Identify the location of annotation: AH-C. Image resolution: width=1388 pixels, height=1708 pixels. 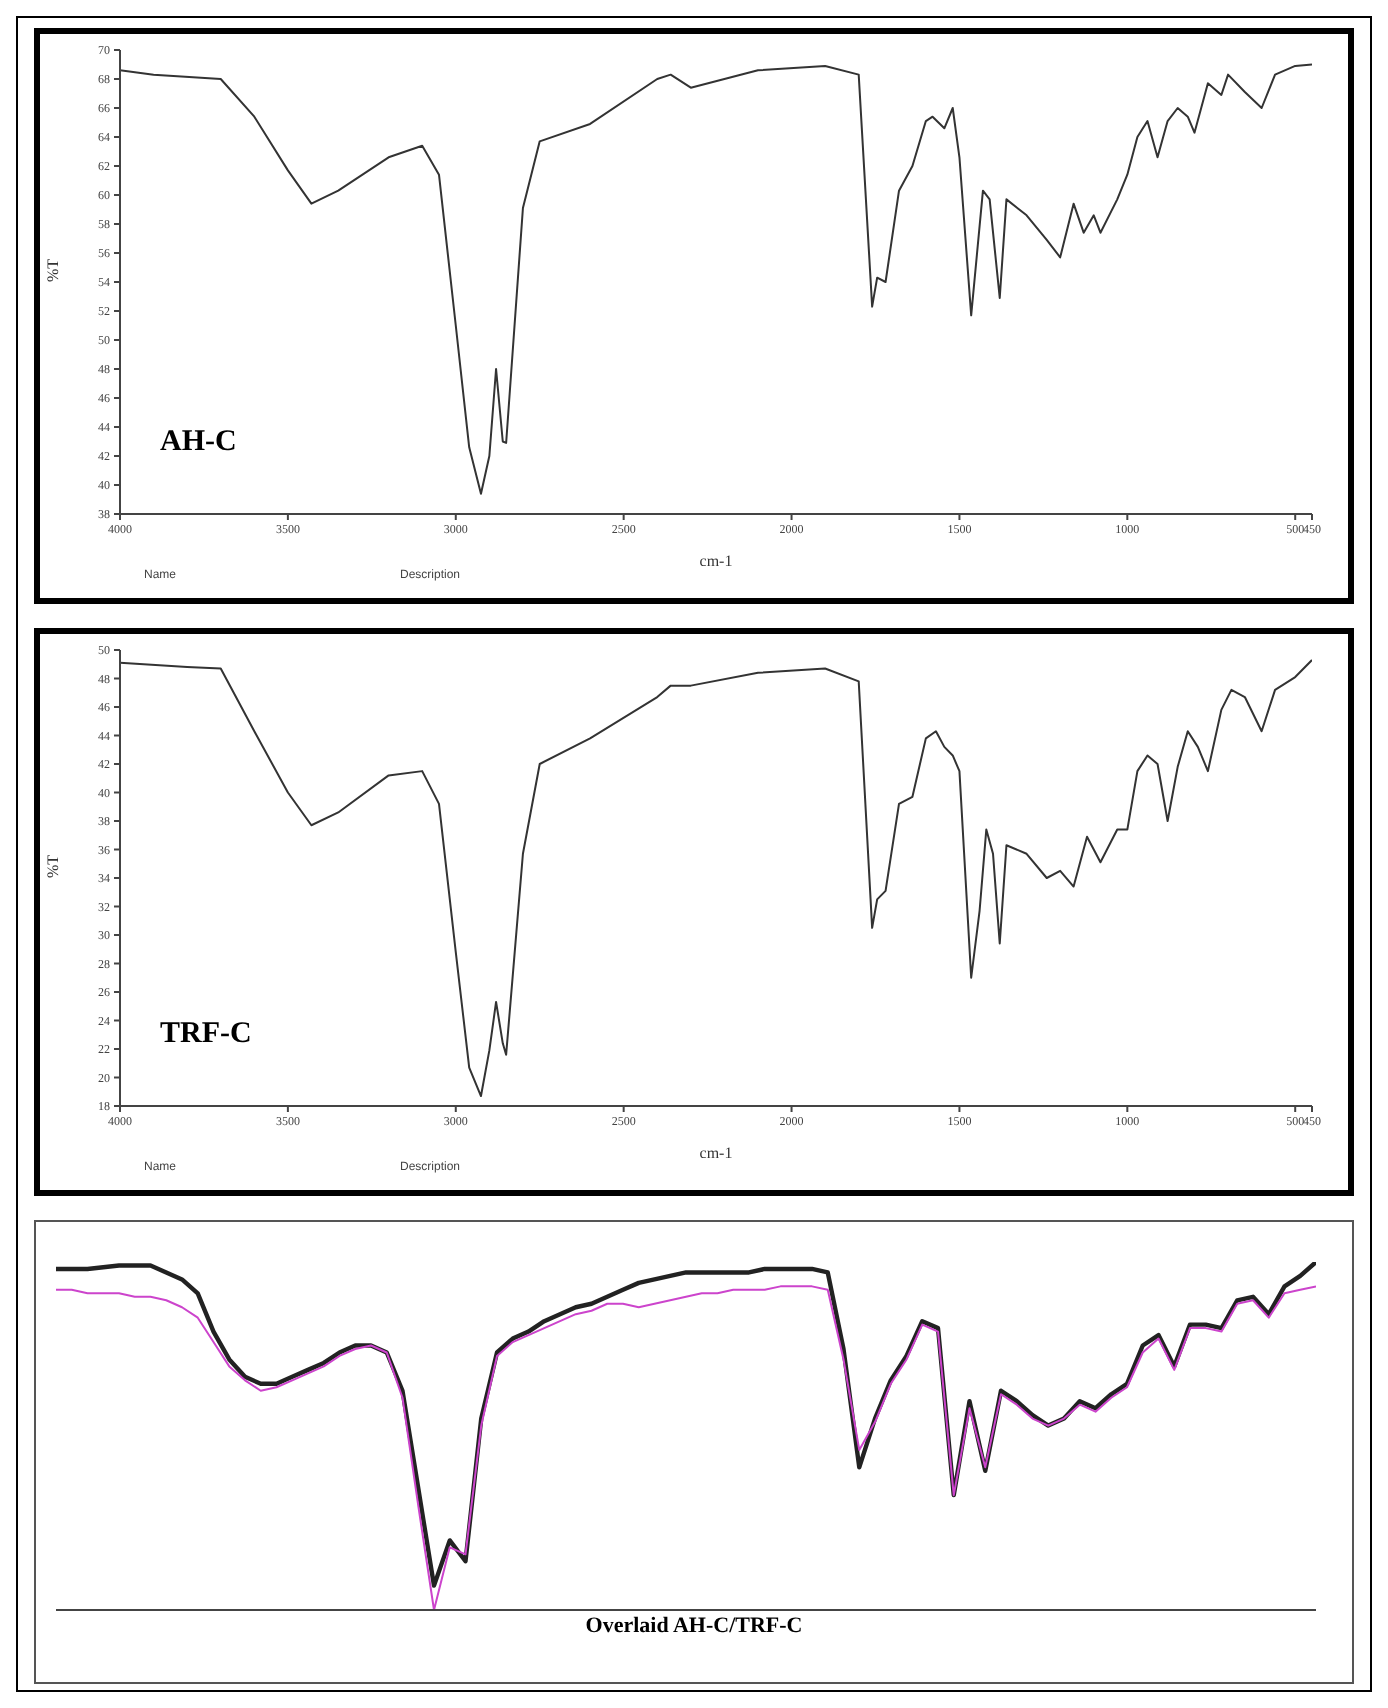
(198, 443).